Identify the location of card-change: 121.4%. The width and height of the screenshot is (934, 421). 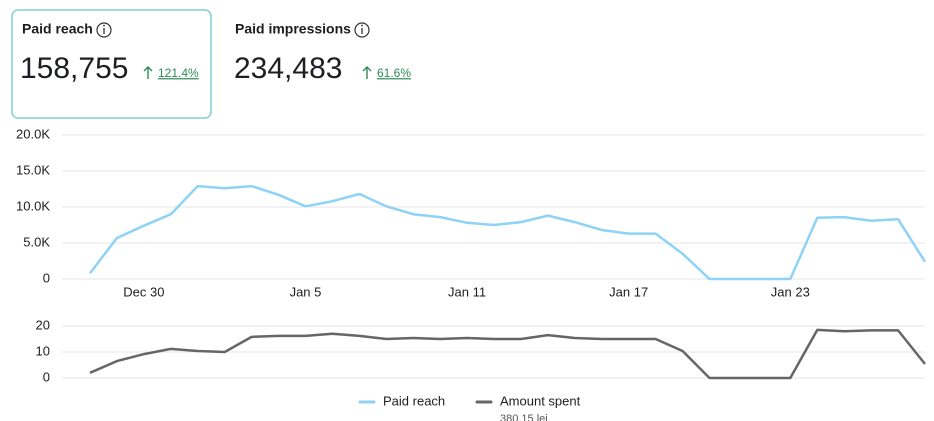
(178, 73).